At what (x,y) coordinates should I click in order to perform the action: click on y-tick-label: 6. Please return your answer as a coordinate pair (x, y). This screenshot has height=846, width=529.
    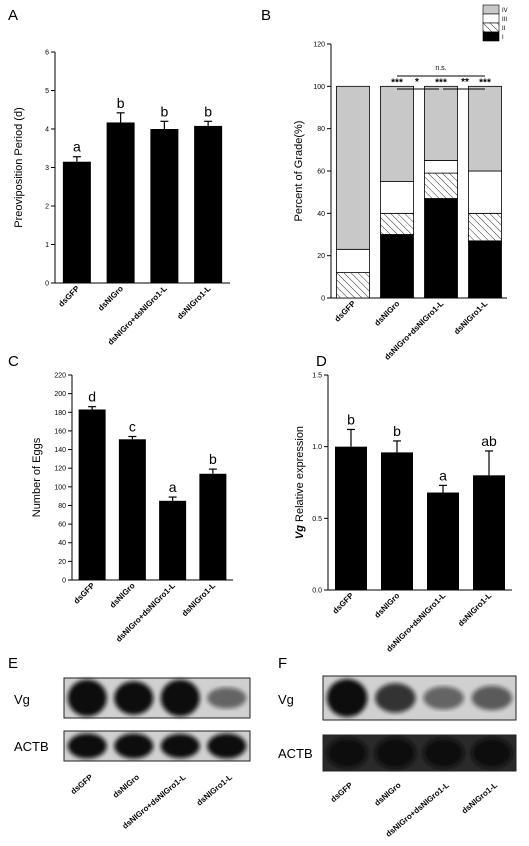
    Looking at the image, I should click on (47, 53).